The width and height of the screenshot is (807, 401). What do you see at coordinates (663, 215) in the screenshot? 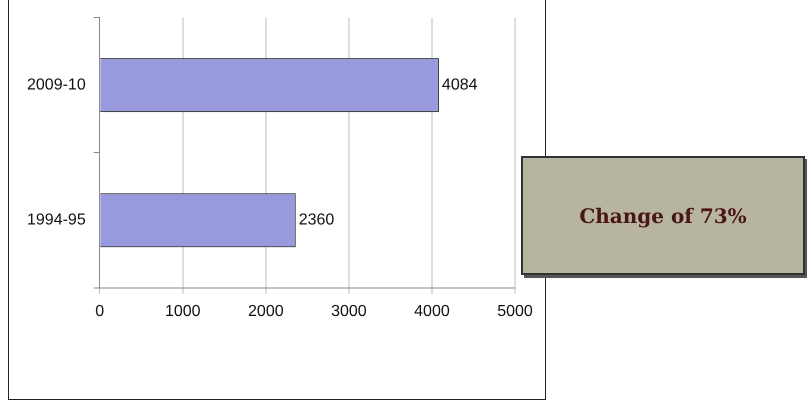
I see `text: Change of 73%` at bounding box center [663, 215].